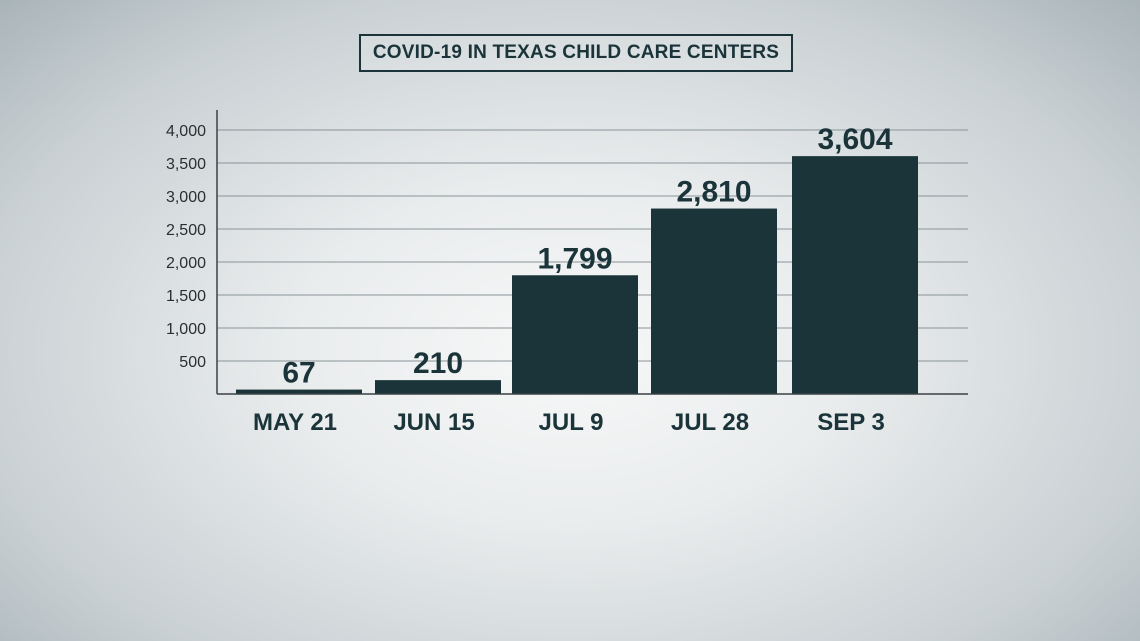 The image size is (1140, 641). What do you see at coordinates (710, 422) in the screenshot?
I see `x-tick-label: JUL 28` at bounding box center [710, 422].